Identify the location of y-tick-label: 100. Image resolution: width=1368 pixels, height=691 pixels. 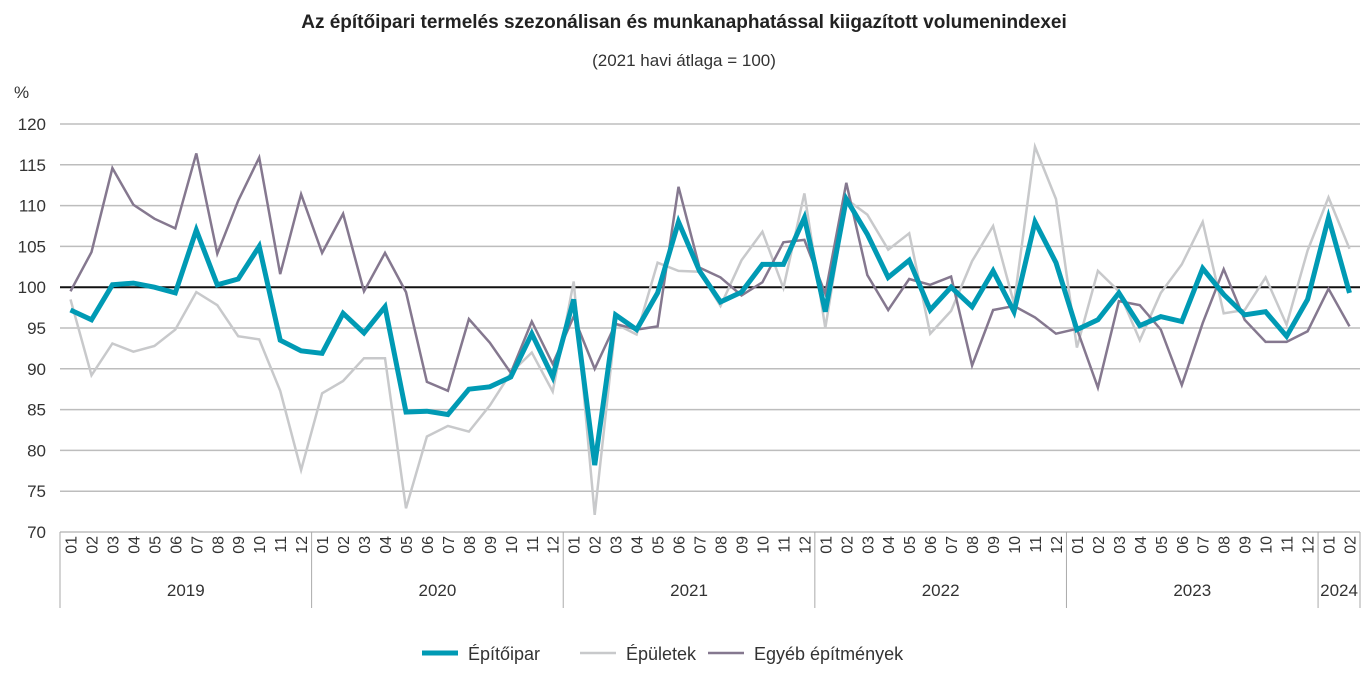
(32, 287).